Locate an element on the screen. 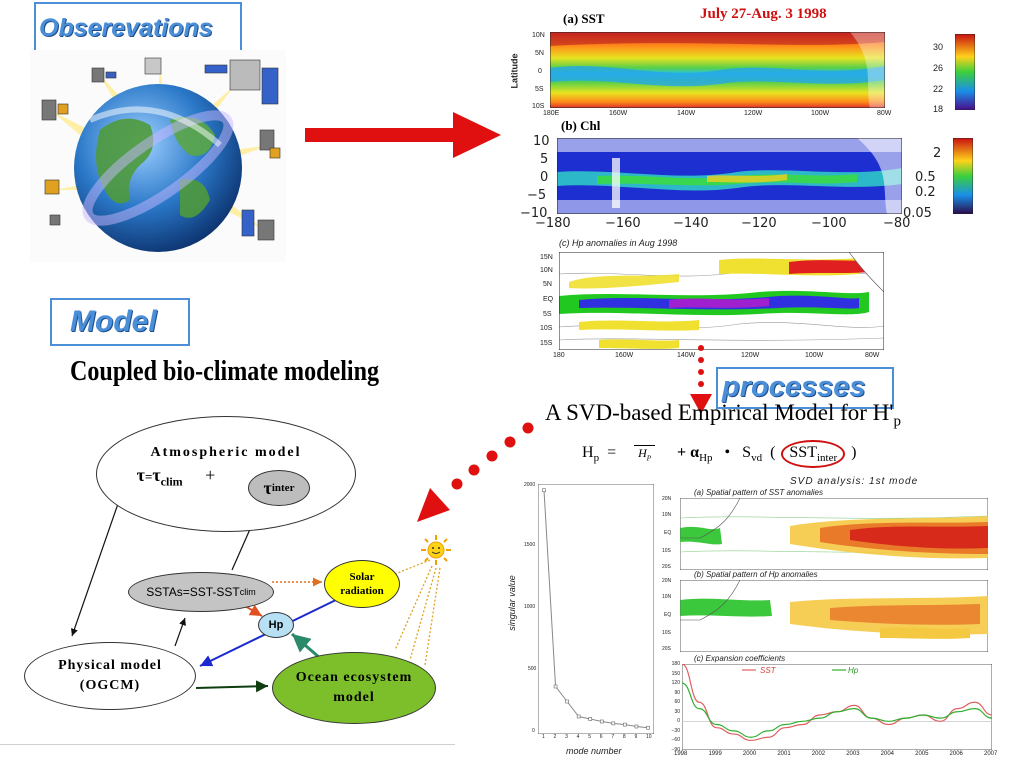 The height and width of the screenshot is (768, 1024). model-tag: Model is located at coordinates (120, 322).